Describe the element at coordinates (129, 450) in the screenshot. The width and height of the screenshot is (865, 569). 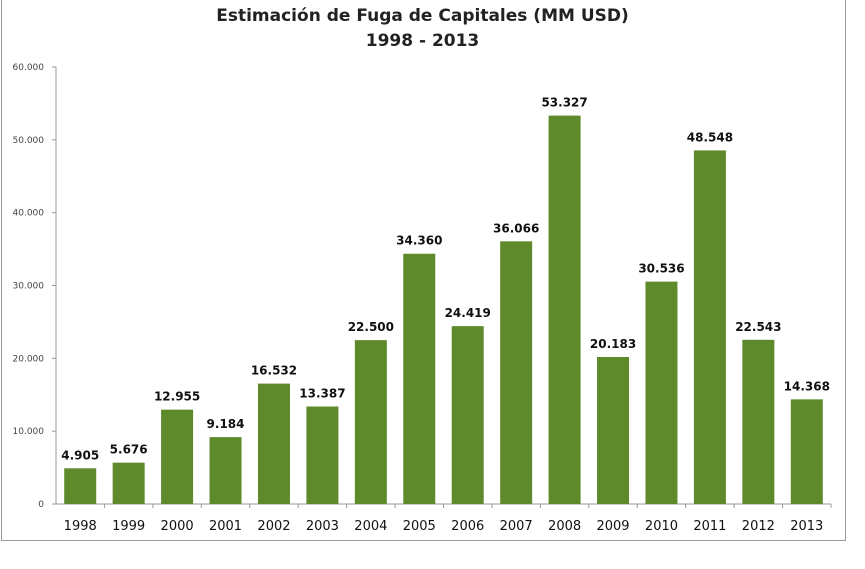
I see `data-label: 5.676` at that location.